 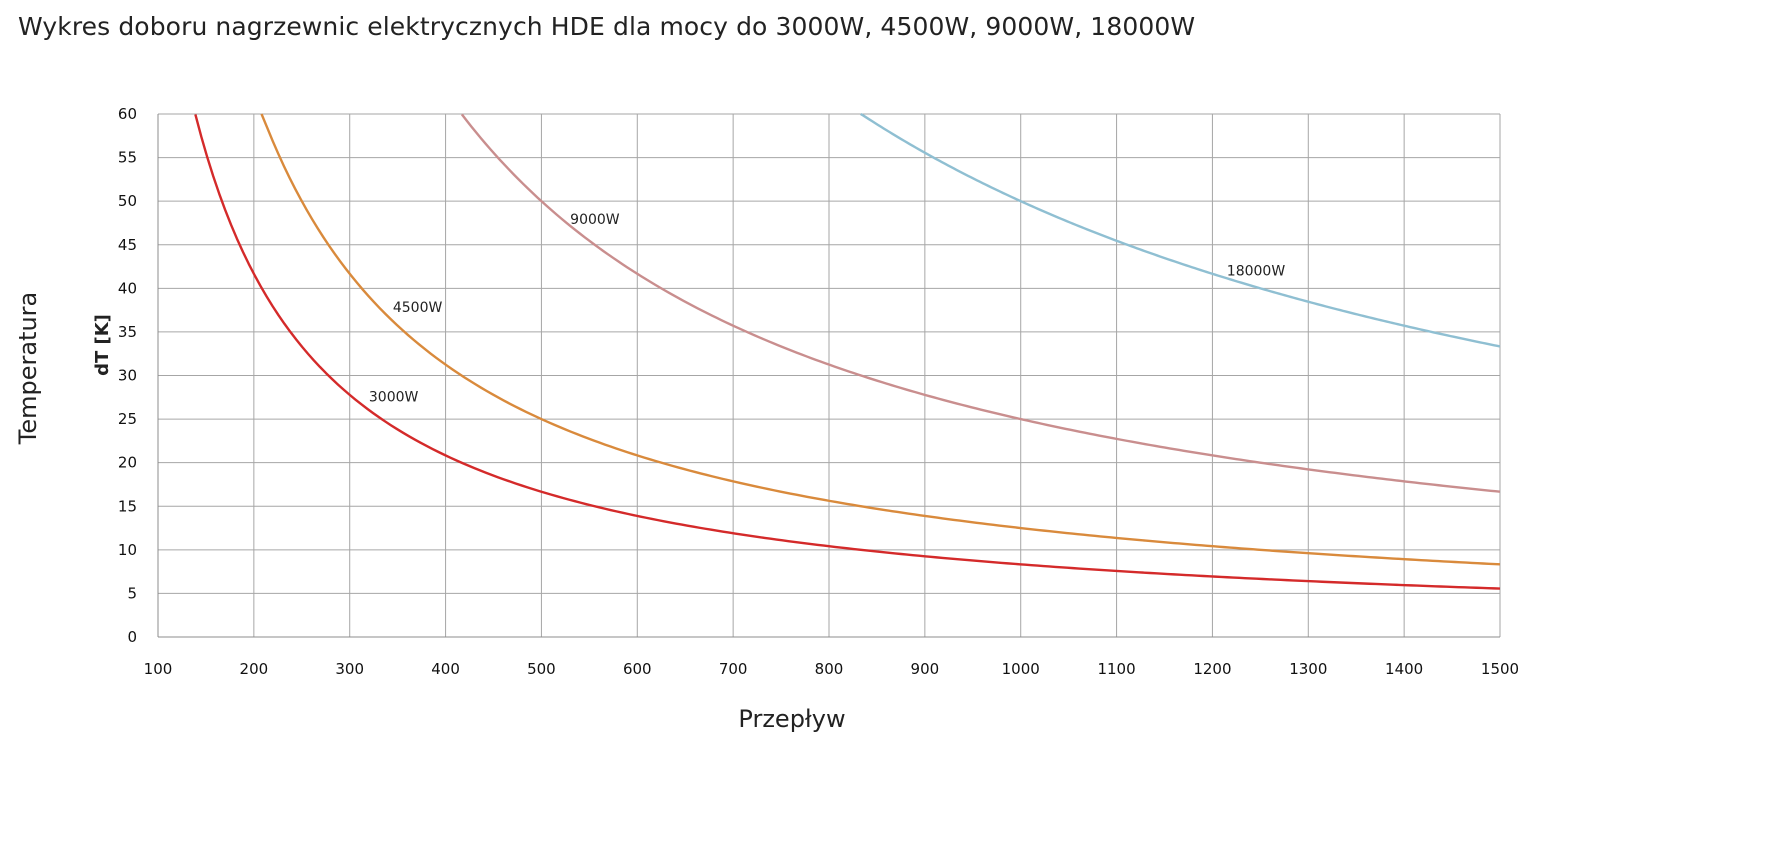 I want to click on y-tick-label: 50, so click(x=127, y=201).